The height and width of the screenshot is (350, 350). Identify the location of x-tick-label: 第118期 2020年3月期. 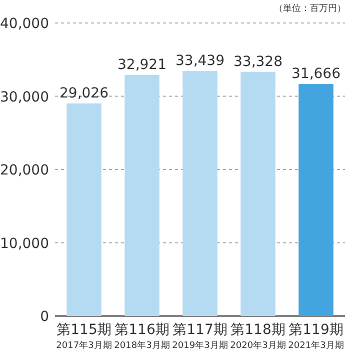
(258, 336).